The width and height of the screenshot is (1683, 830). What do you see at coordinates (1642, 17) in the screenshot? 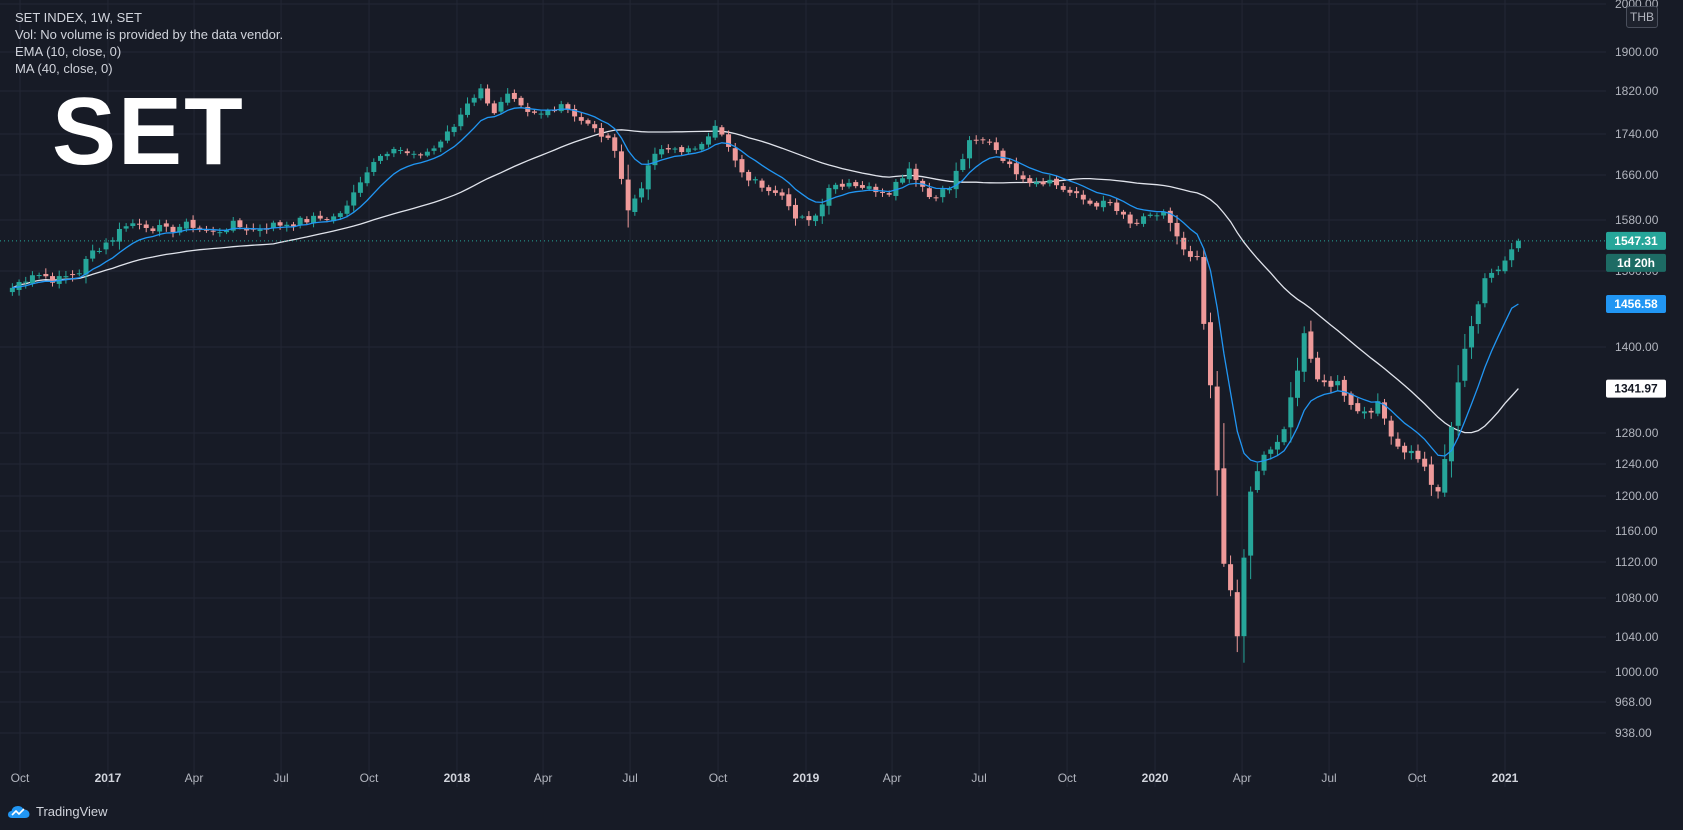
I see `currency-button: THB` at bounding box center [1642, 17].